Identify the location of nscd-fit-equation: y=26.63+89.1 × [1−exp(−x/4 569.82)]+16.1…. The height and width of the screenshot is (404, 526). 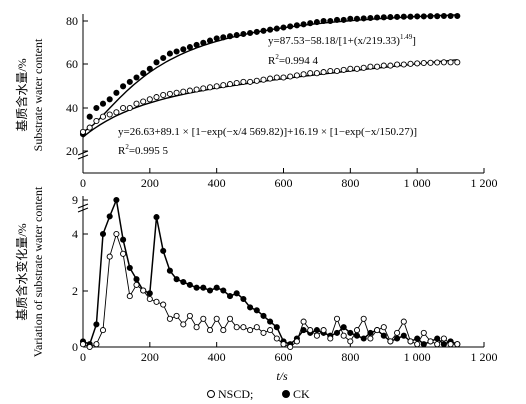
(267, 132).